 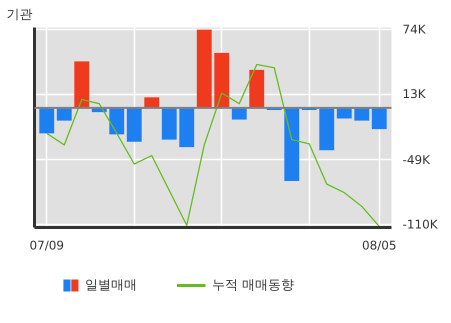 I want to click on chart-title: 기관, so click(x=19, y=15).